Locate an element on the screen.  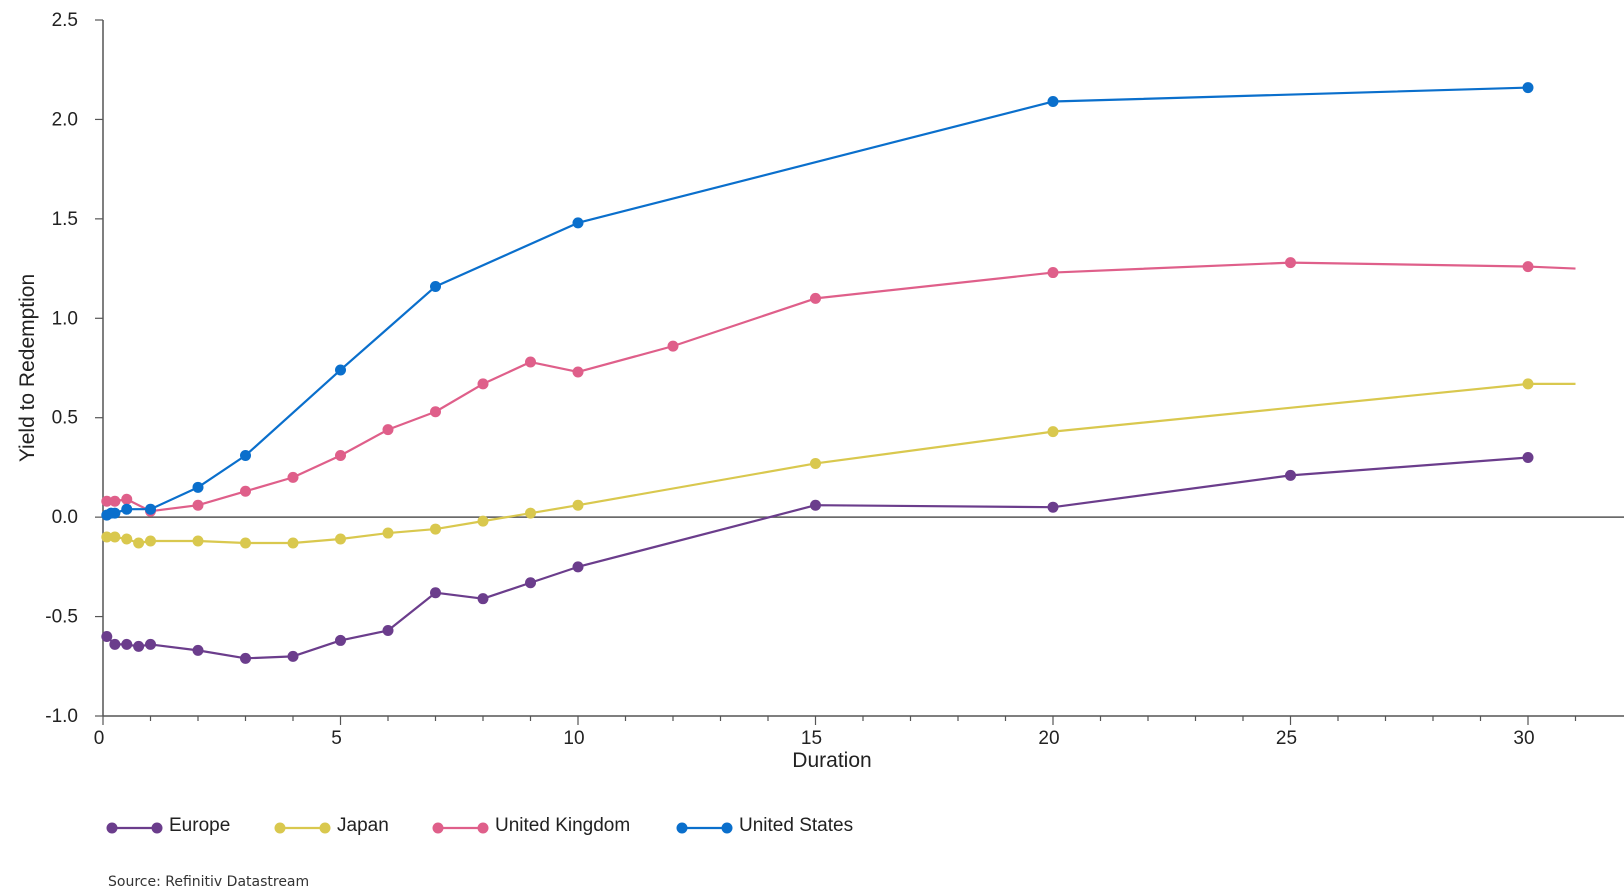
x-tick-label: 10 is located at coordinates (573, 738).